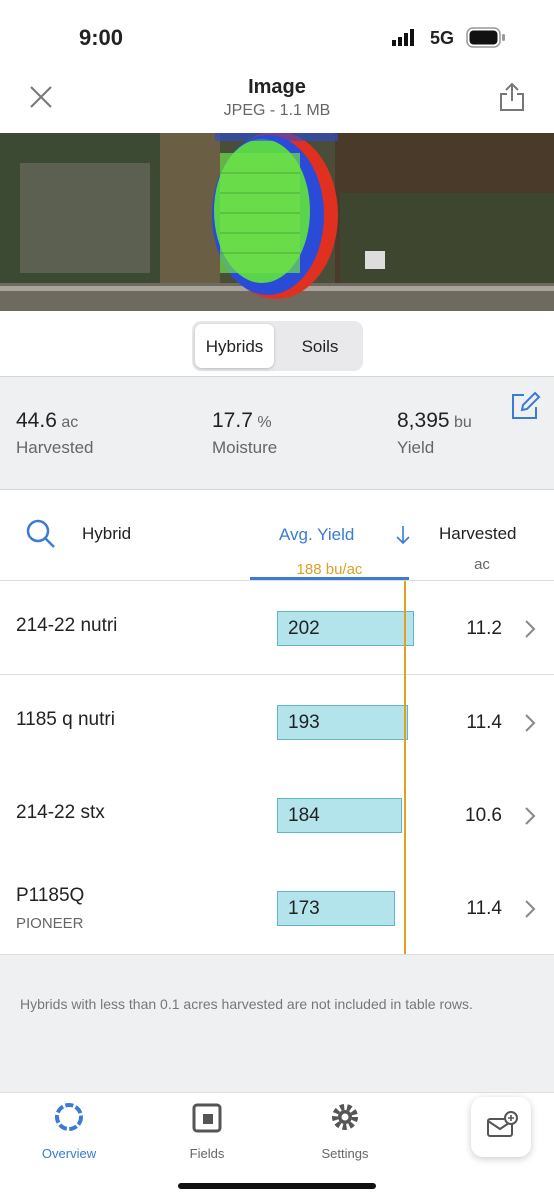  What do you see at coordinates (483, 815) in the screenshot?
I see `harvested-value: 10.6` at bounding box center [483, 815].